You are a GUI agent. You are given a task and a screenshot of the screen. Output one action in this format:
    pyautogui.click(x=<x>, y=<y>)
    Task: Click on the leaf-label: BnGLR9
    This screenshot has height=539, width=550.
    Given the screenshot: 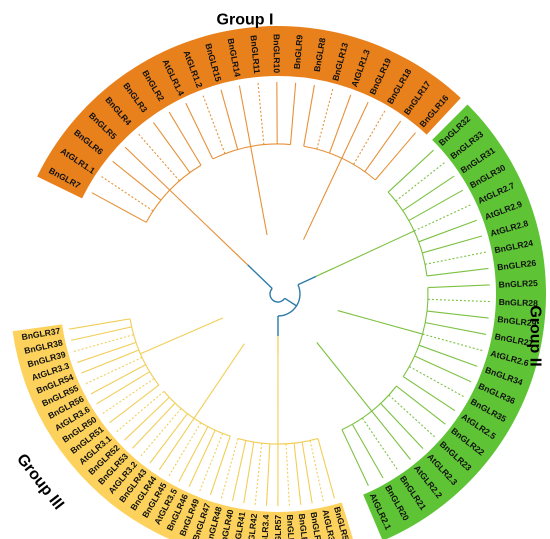 What is the action you would take?
    pyautogui.click(x=298, y=51)
    